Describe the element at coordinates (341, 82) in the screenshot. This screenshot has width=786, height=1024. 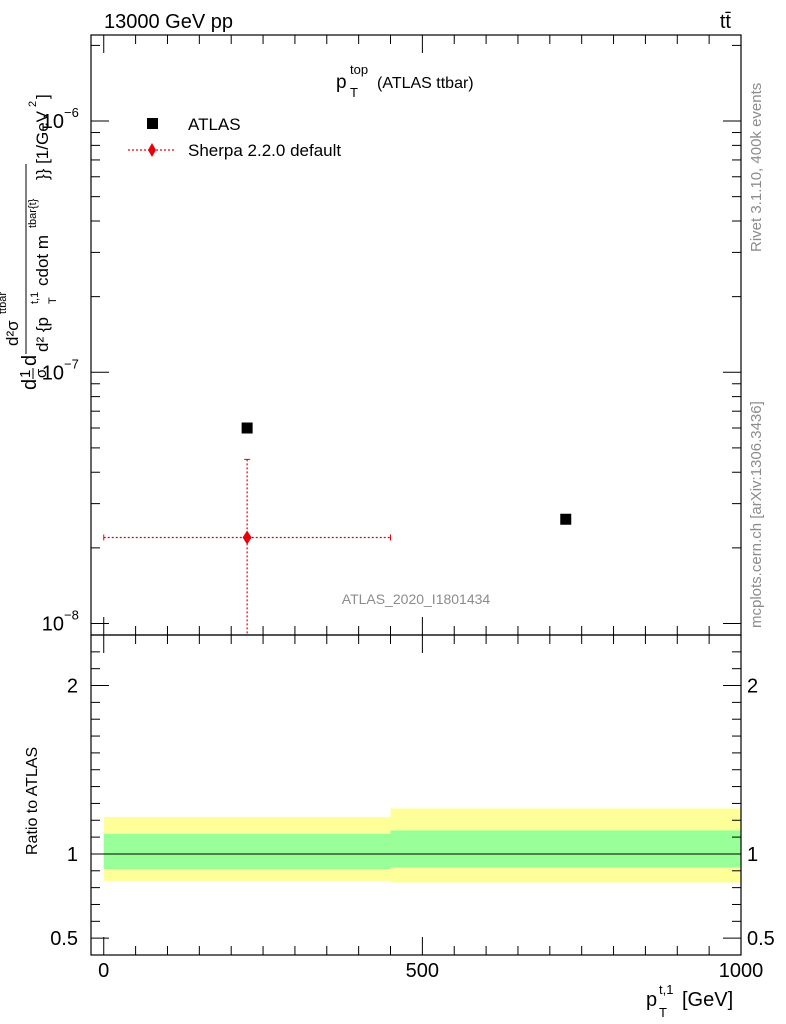
I see `title-main: p` at that location.